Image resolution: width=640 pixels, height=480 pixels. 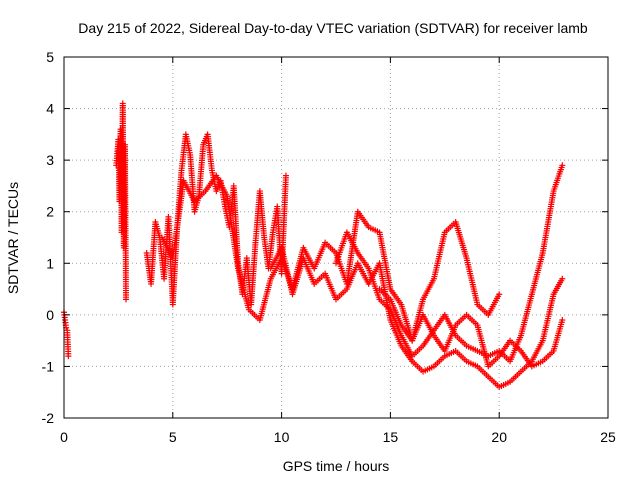 I want to click on x-tick-label: 25, so click(x=608, y=437).